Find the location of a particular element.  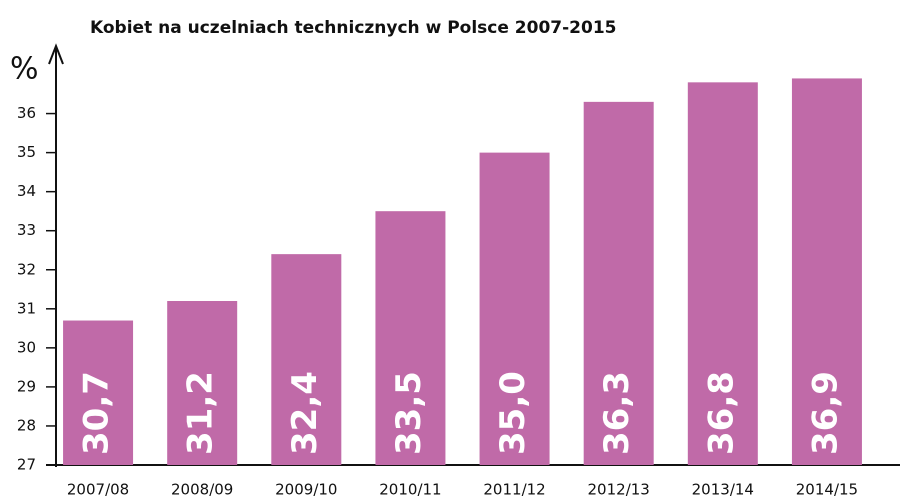

x-tick-label: 2012/13 is located at coordinates (619, 490).